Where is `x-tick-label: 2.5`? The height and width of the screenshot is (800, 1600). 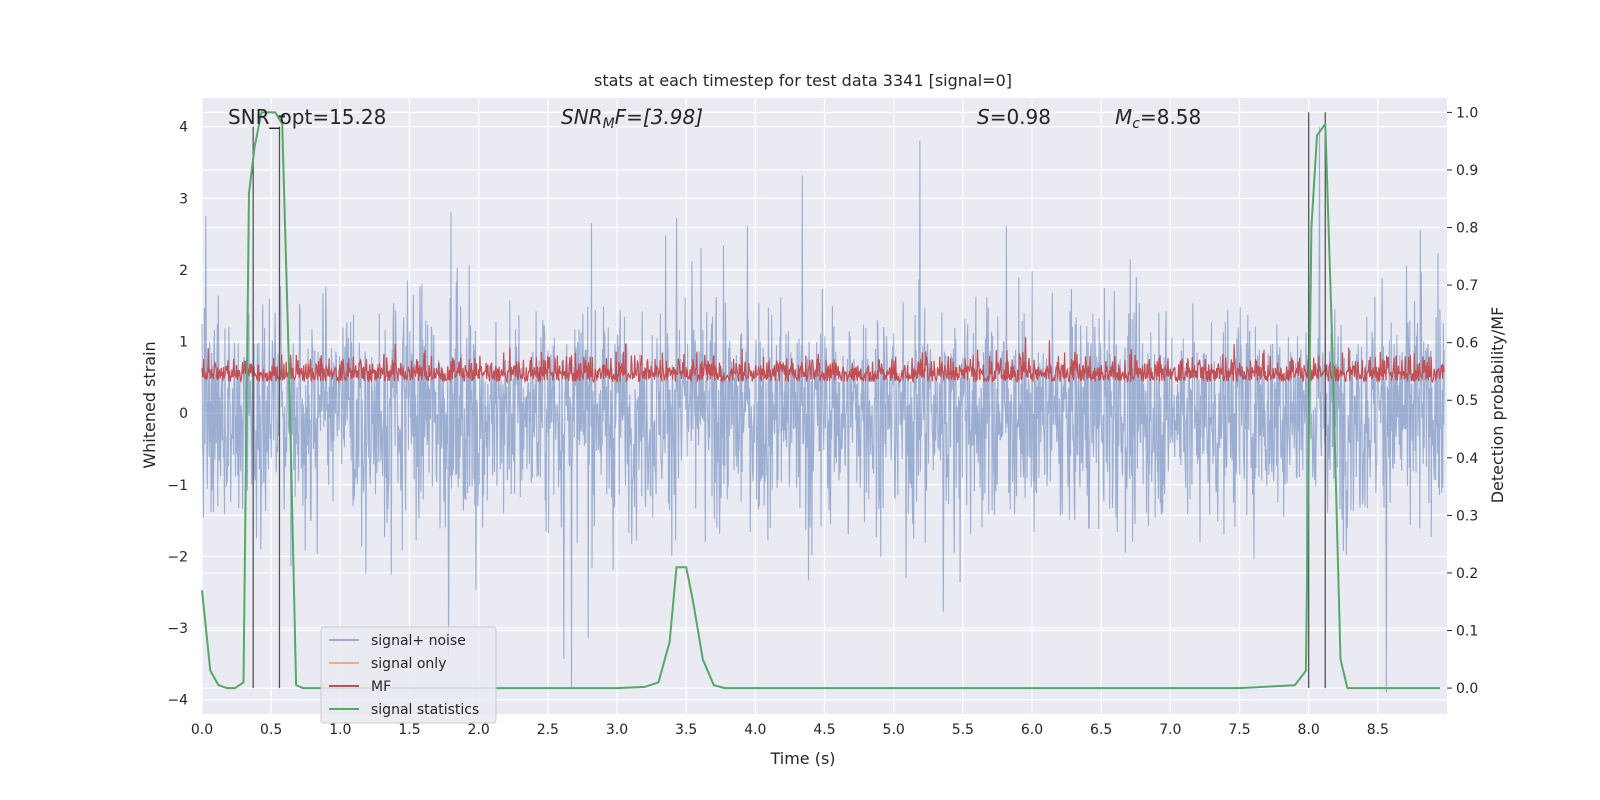
x-tick-label: 2.5 is located at coordinates (548, 730).